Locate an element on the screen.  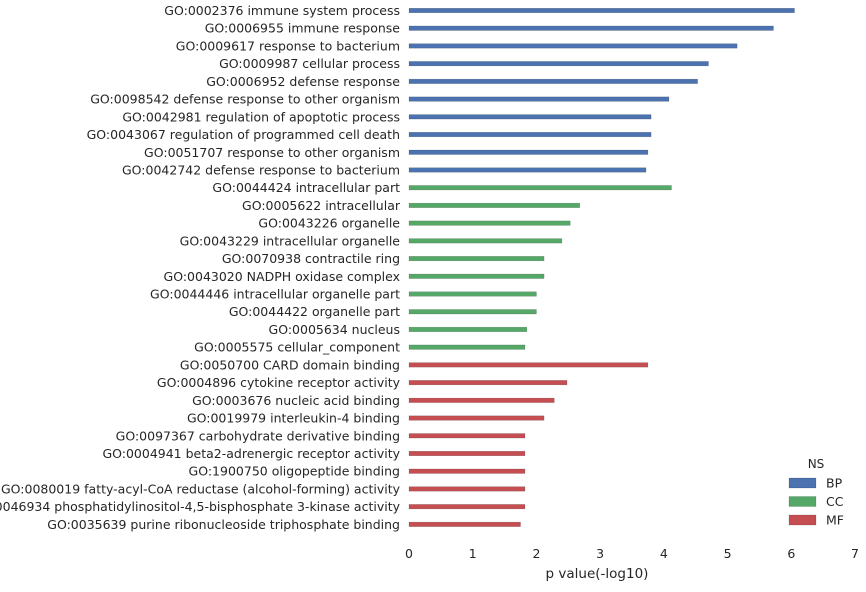
x-tick-label: 3 is located at coordinates (600, 553).